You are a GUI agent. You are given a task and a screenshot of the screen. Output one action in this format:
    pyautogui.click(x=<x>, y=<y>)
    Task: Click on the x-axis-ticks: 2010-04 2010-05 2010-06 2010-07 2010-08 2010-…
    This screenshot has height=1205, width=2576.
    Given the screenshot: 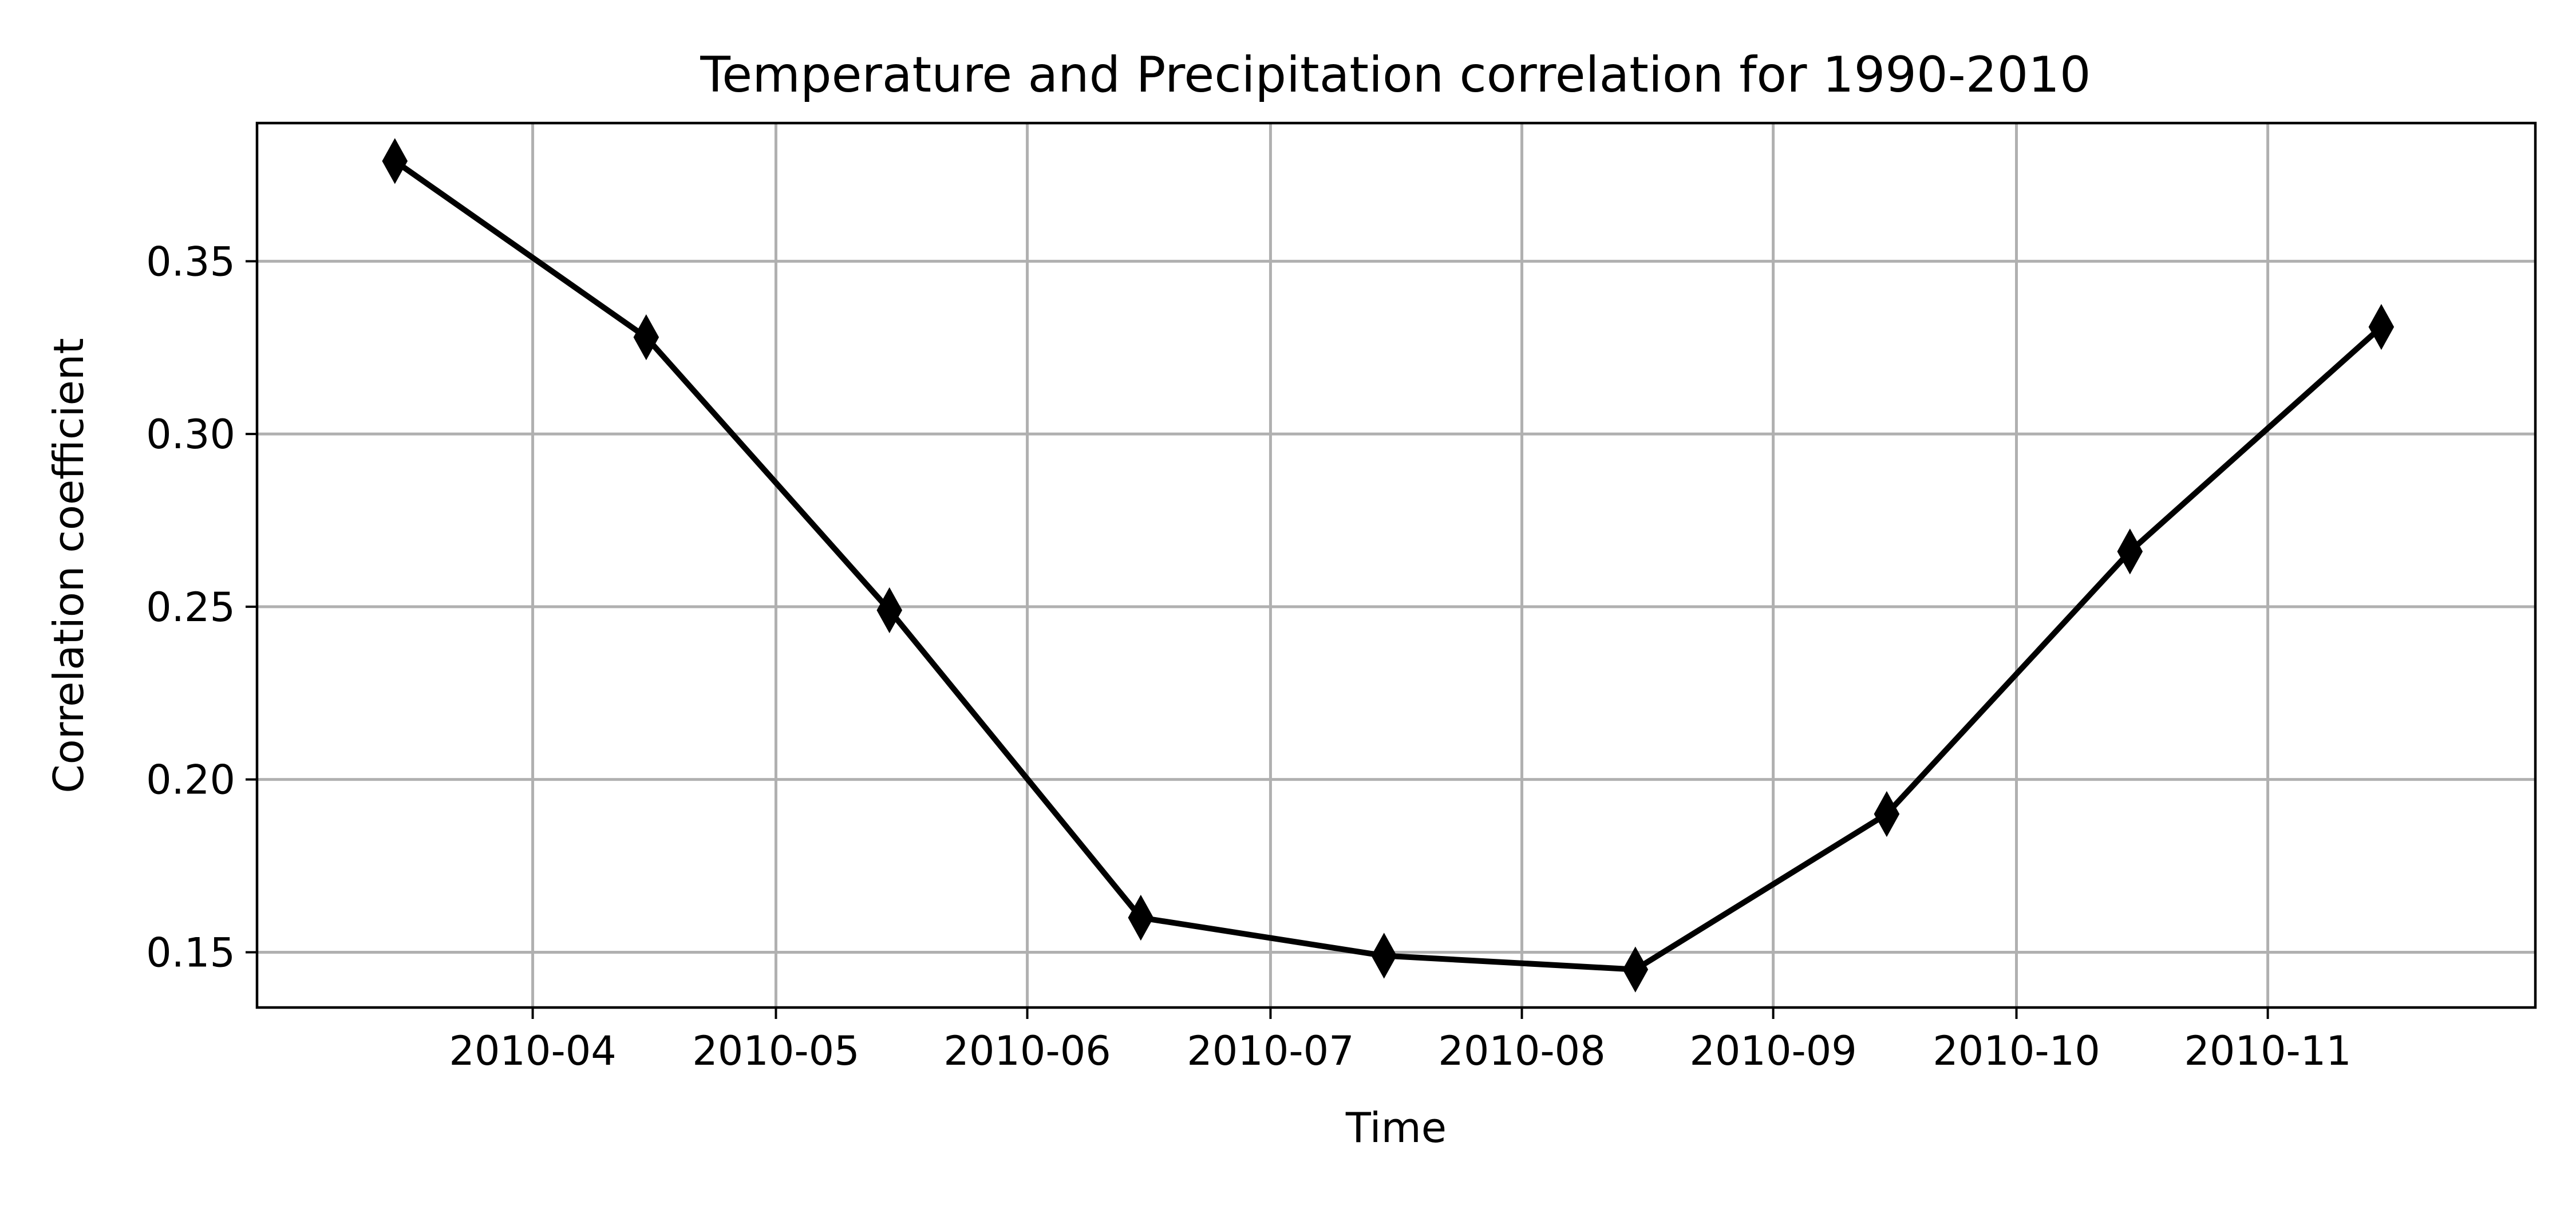 What is the action you would take?
    pyautogui.click(x=1400, y=1041)
    